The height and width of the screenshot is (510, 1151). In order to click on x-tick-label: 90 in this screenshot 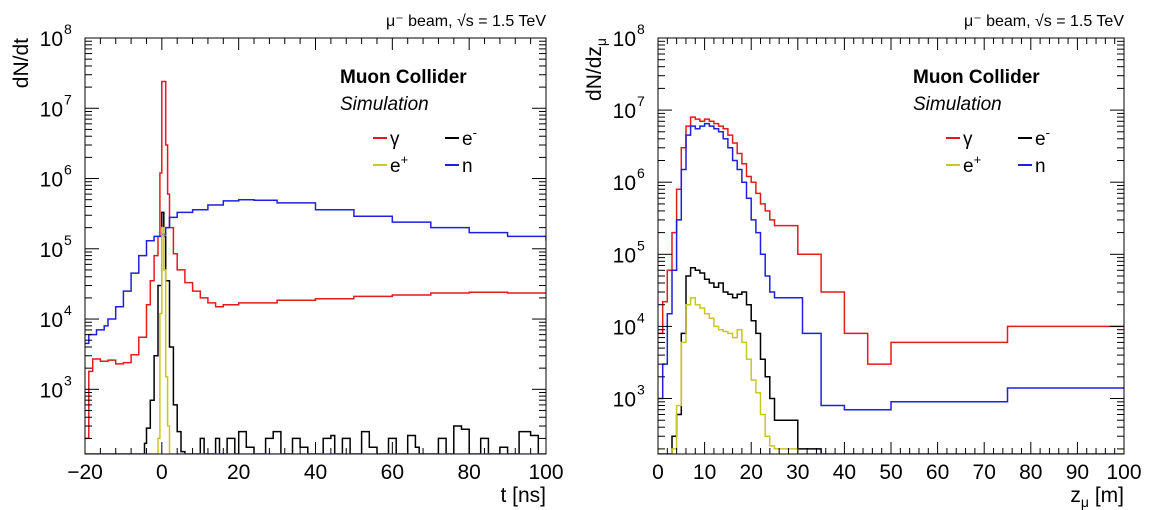, I will do `click(1077, 472)`.